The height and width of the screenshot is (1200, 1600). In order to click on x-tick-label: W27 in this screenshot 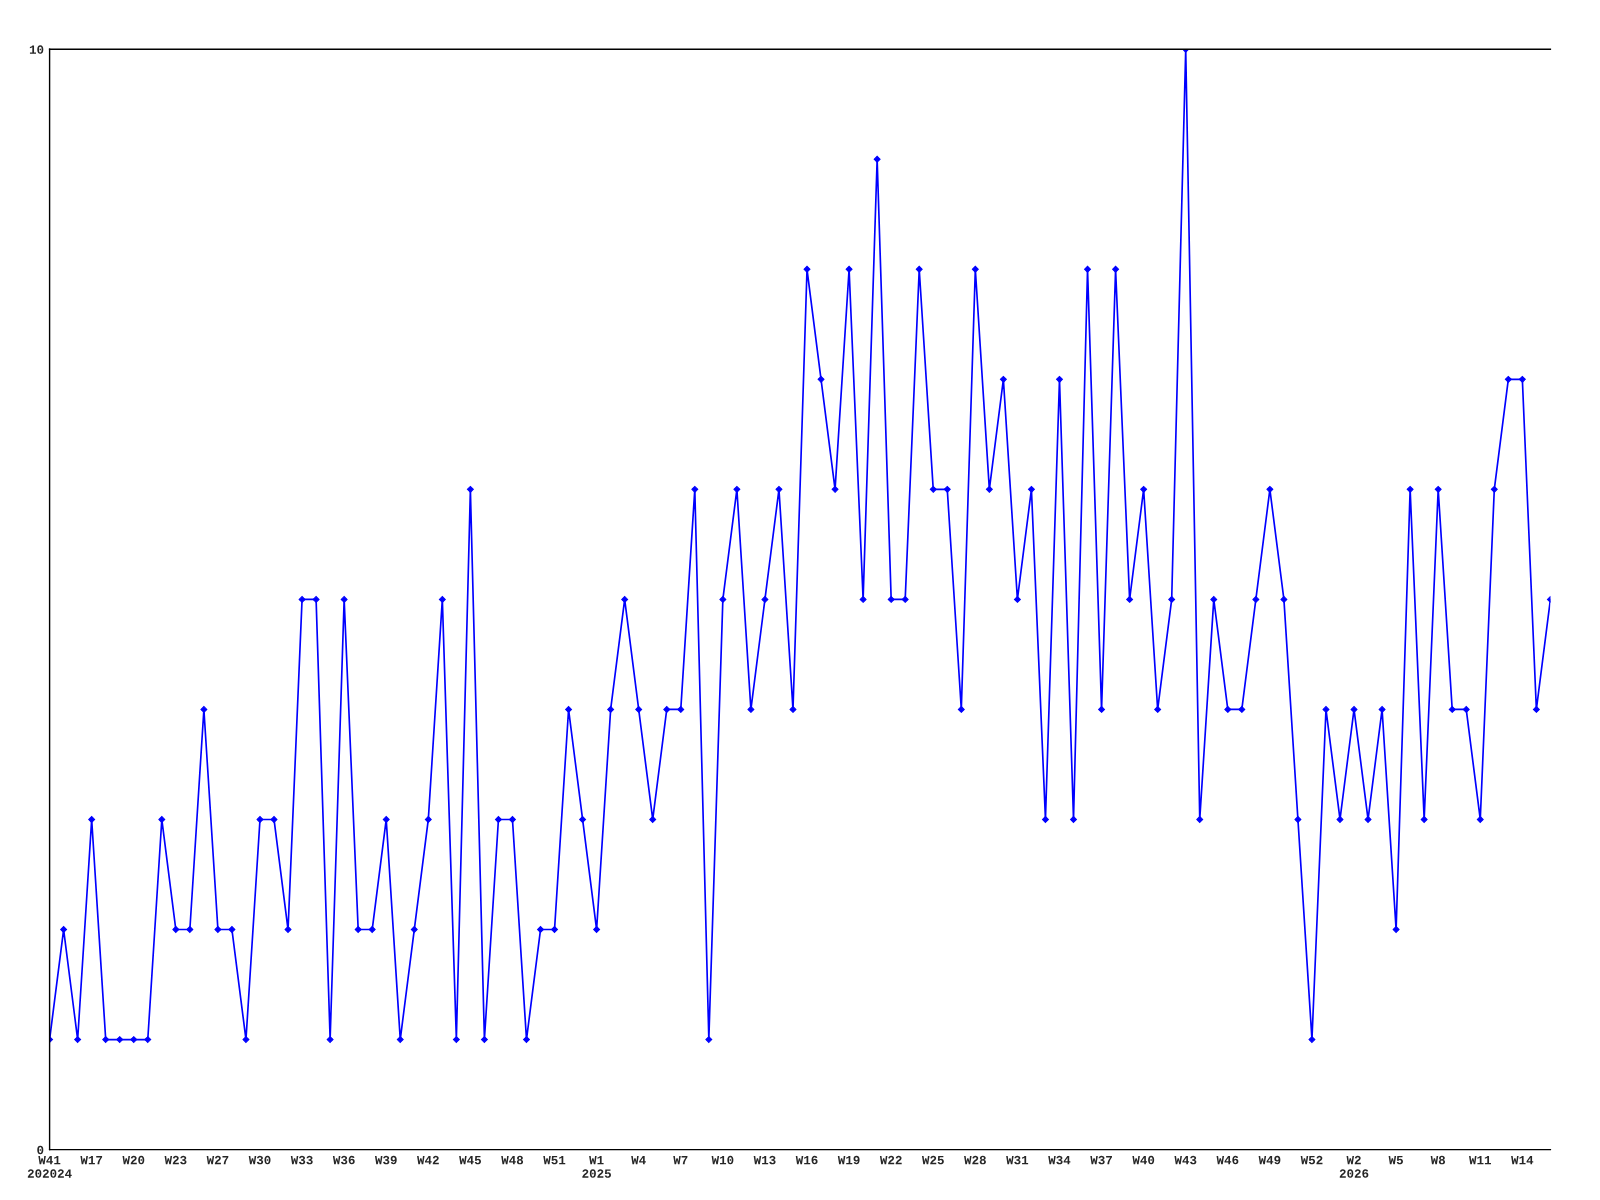, I will do `click(217, 1160)`.